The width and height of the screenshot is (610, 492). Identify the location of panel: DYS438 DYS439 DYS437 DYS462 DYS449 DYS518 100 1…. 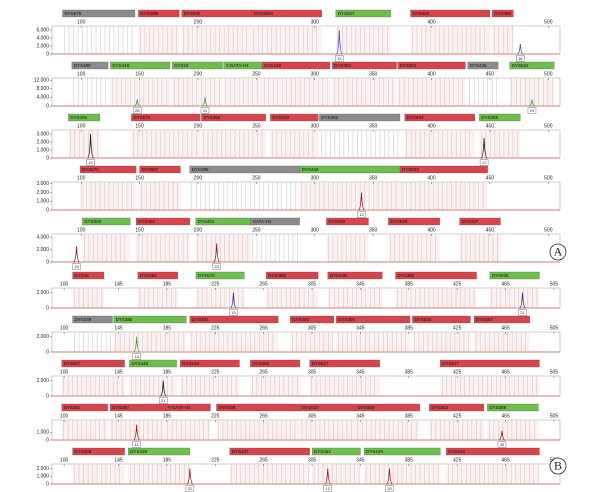
(301, 469).